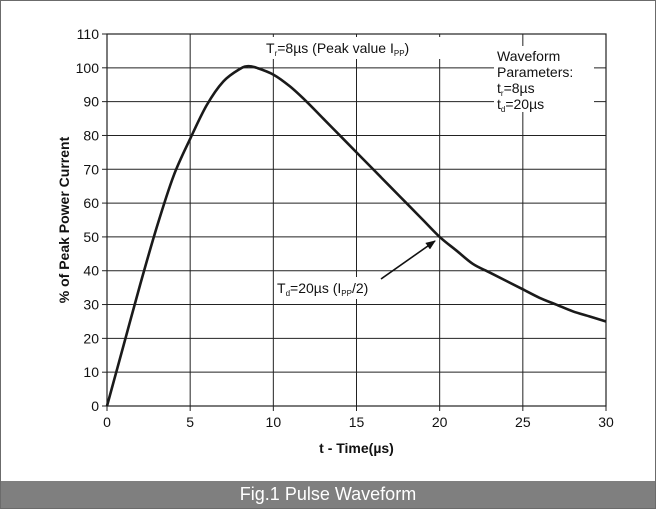 This screenshot has width=656, height=509. I want to click on y-tick-label: 0, so click(95, 406).